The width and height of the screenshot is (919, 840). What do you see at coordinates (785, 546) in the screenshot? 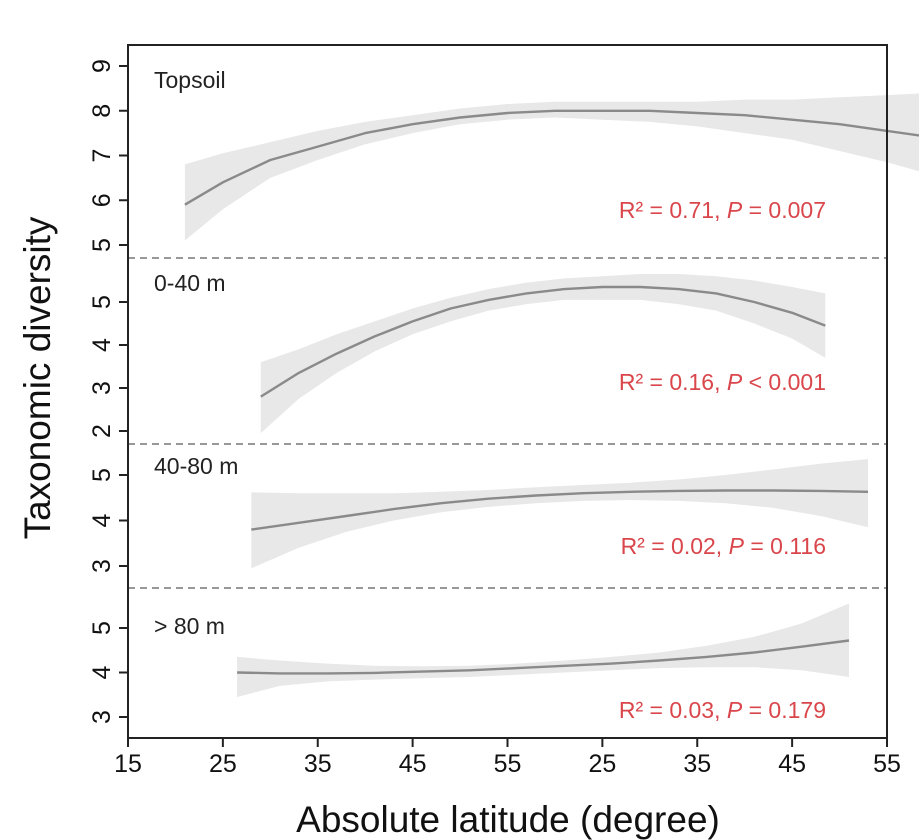
I see `stat-p-value: = 0.116` at bounding box center [785, 546].